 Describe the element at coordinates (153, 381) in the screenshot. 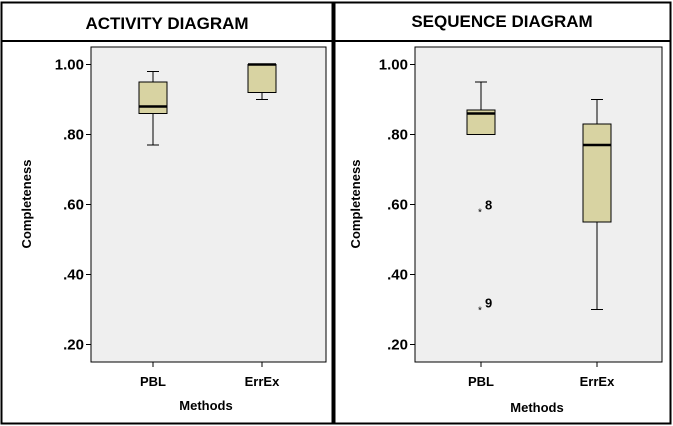

I see `x-category-label-activity: PBL` at that location.